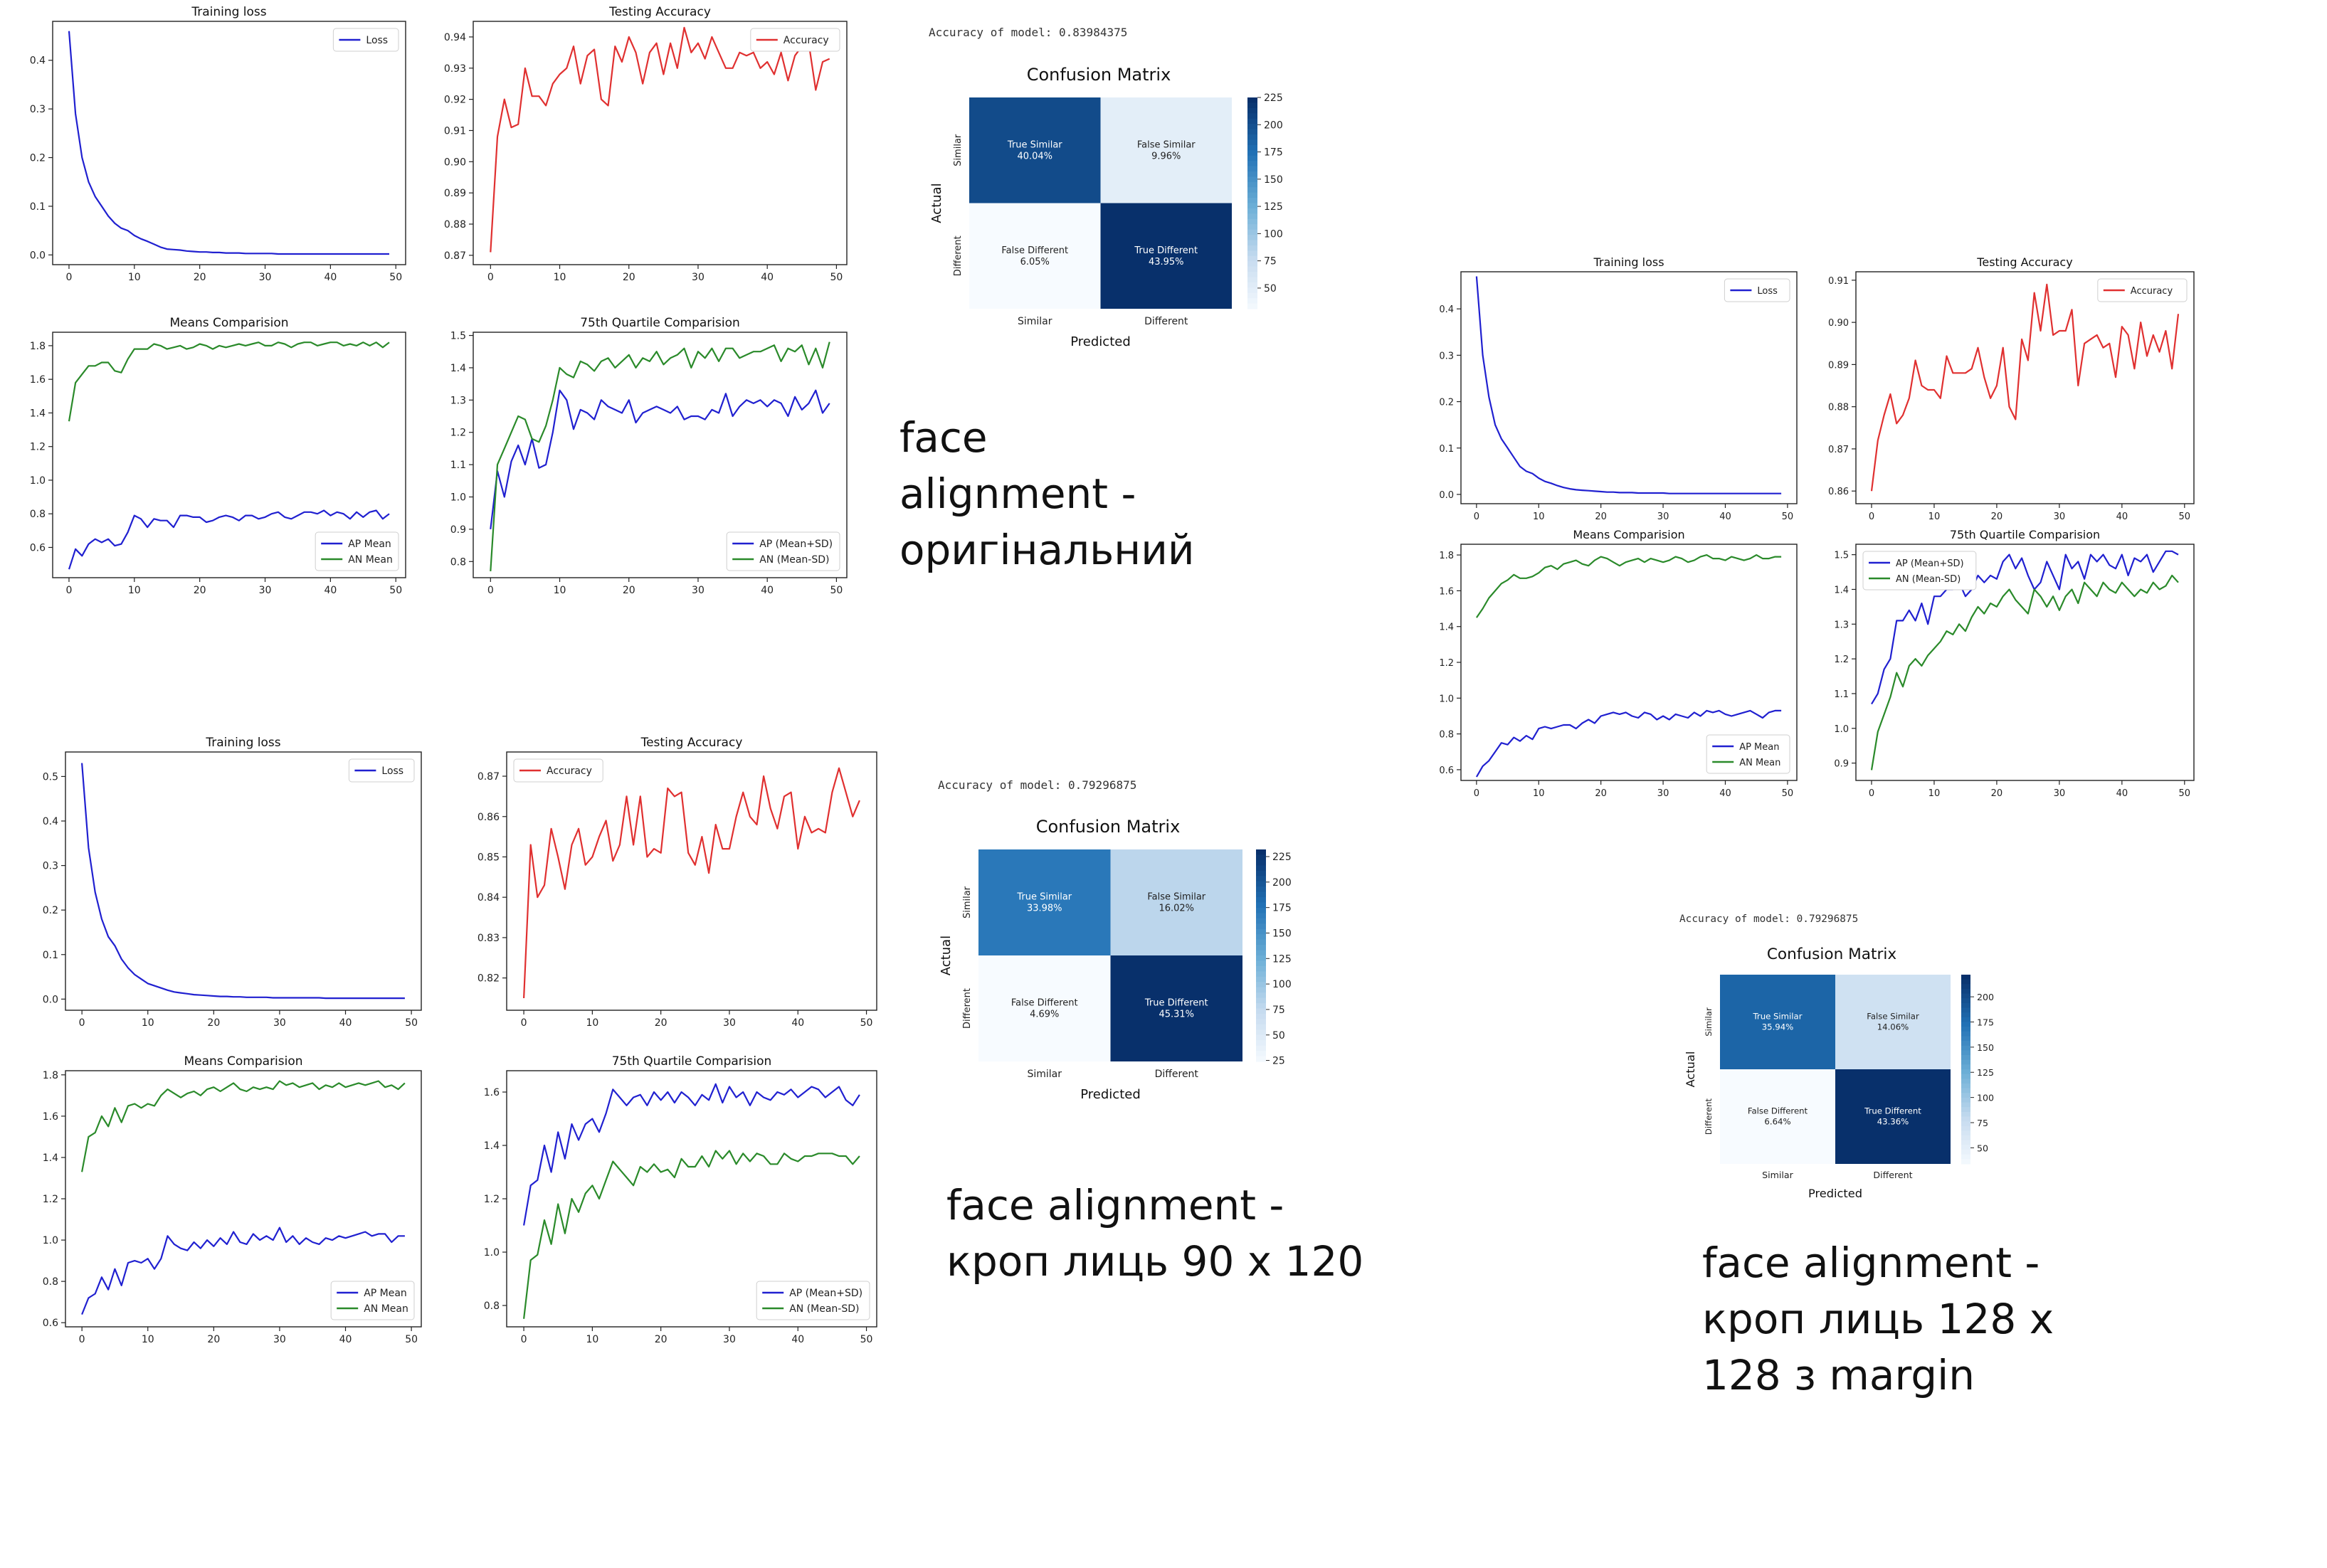 This screenshot has width=2327, height=1568. I want to click on cm-y-tick-label: Different, so click(958, 255).